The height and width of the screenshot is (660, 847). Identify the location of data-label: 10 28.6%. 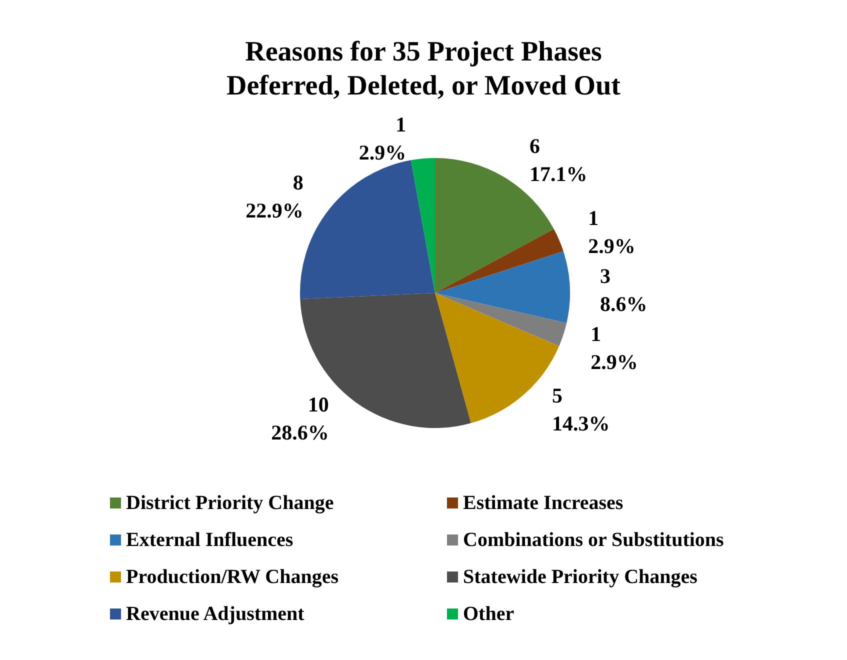
(300, 418).